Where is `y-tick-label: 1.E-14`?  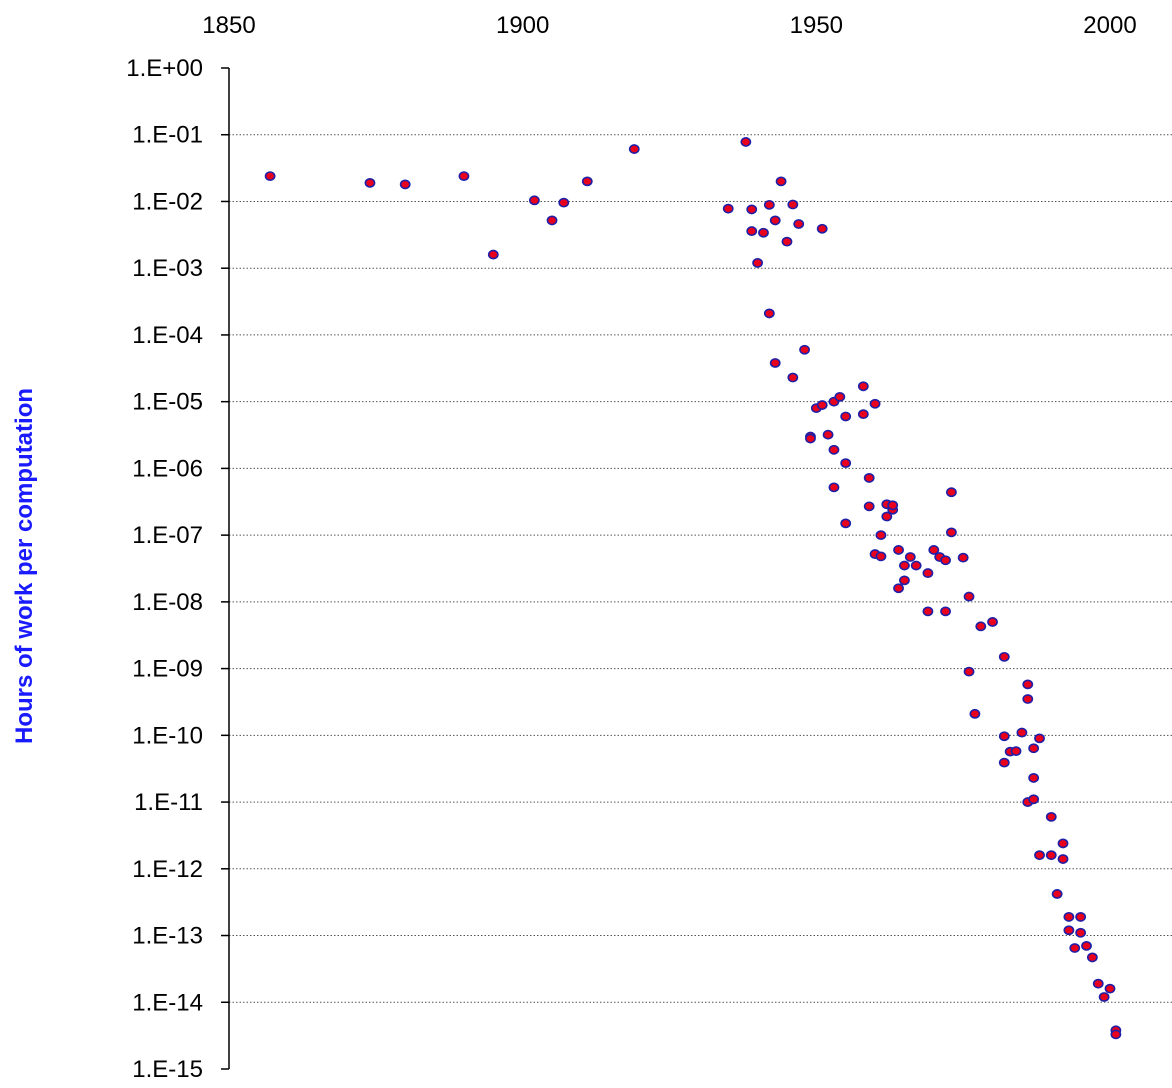
y-tick-label: 1.E-14 is located at coordinates (167, 1002).